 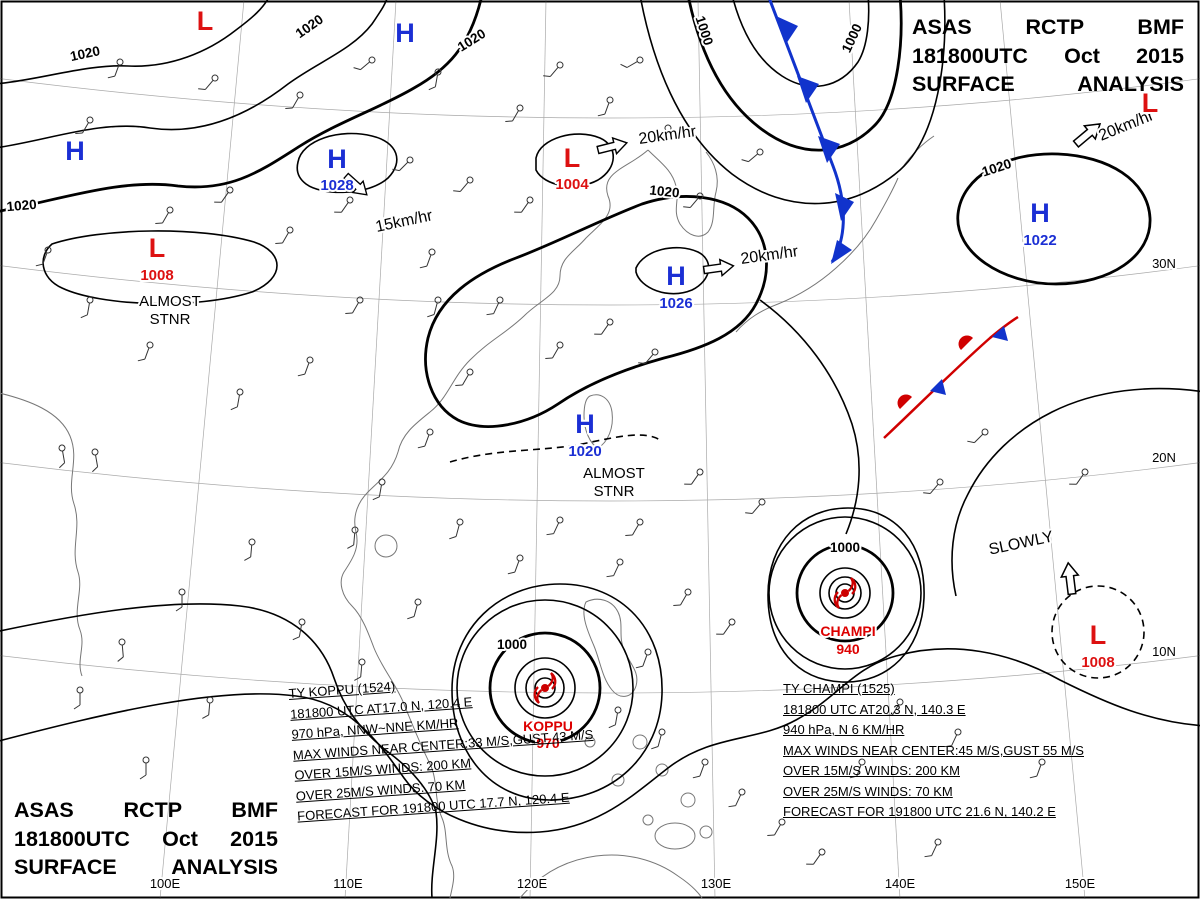 I want to click on typhoon-name: KOPPU, so click(x=548, y=726).